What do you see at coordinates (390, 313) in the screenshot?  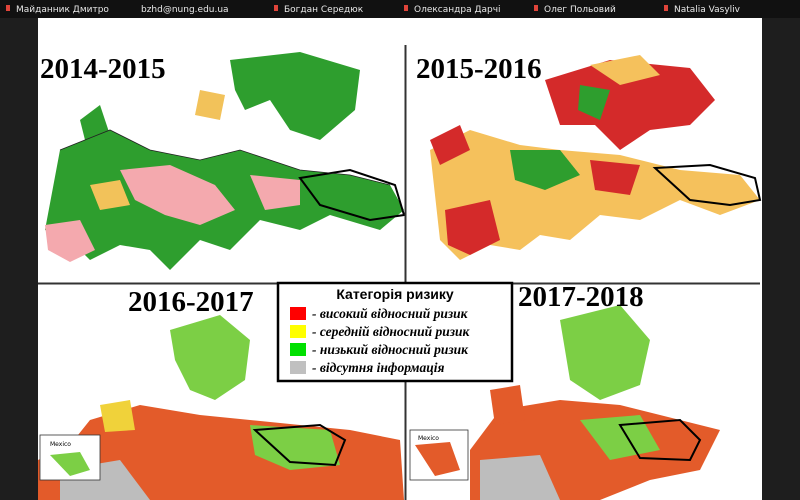 I see `legend-item: - високий відносний ризик` at bounding box center [390, 313].